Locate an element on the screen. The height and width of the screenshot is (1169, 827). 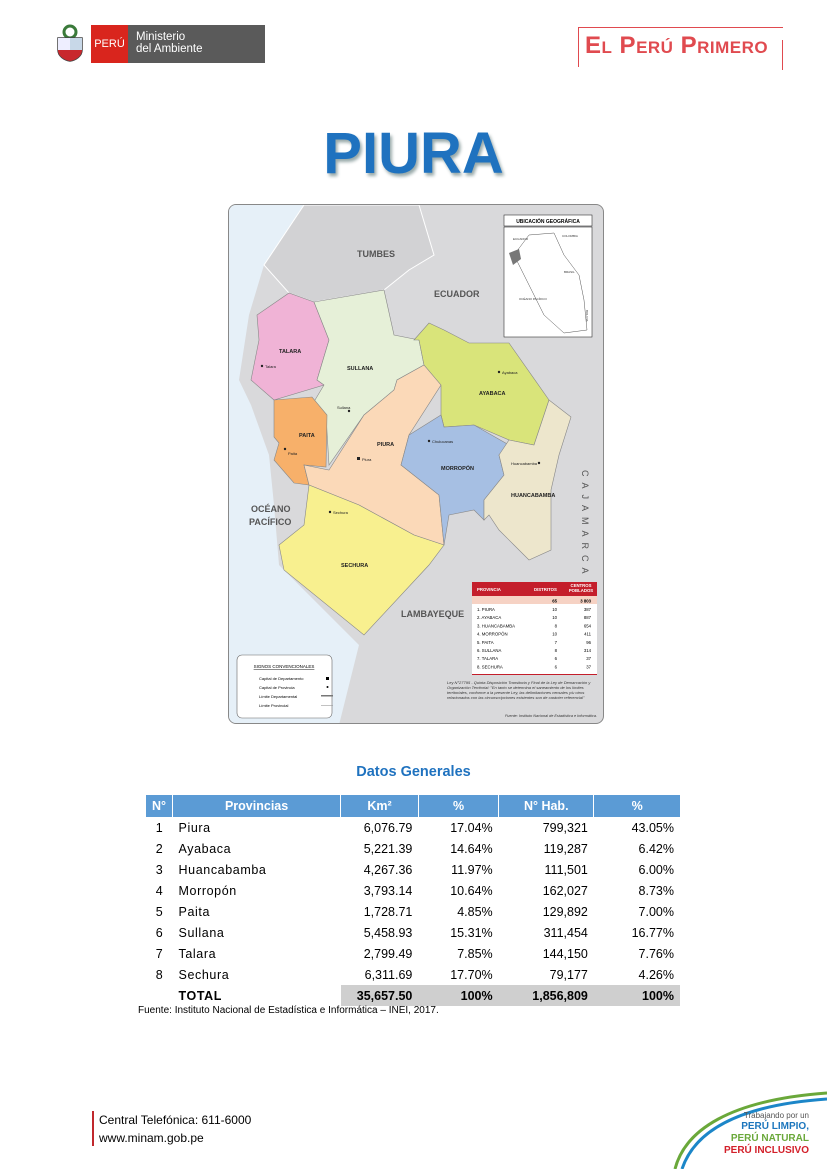
svg-text: OCÉANO PACÍFICO is located at coordinates (533, 298).